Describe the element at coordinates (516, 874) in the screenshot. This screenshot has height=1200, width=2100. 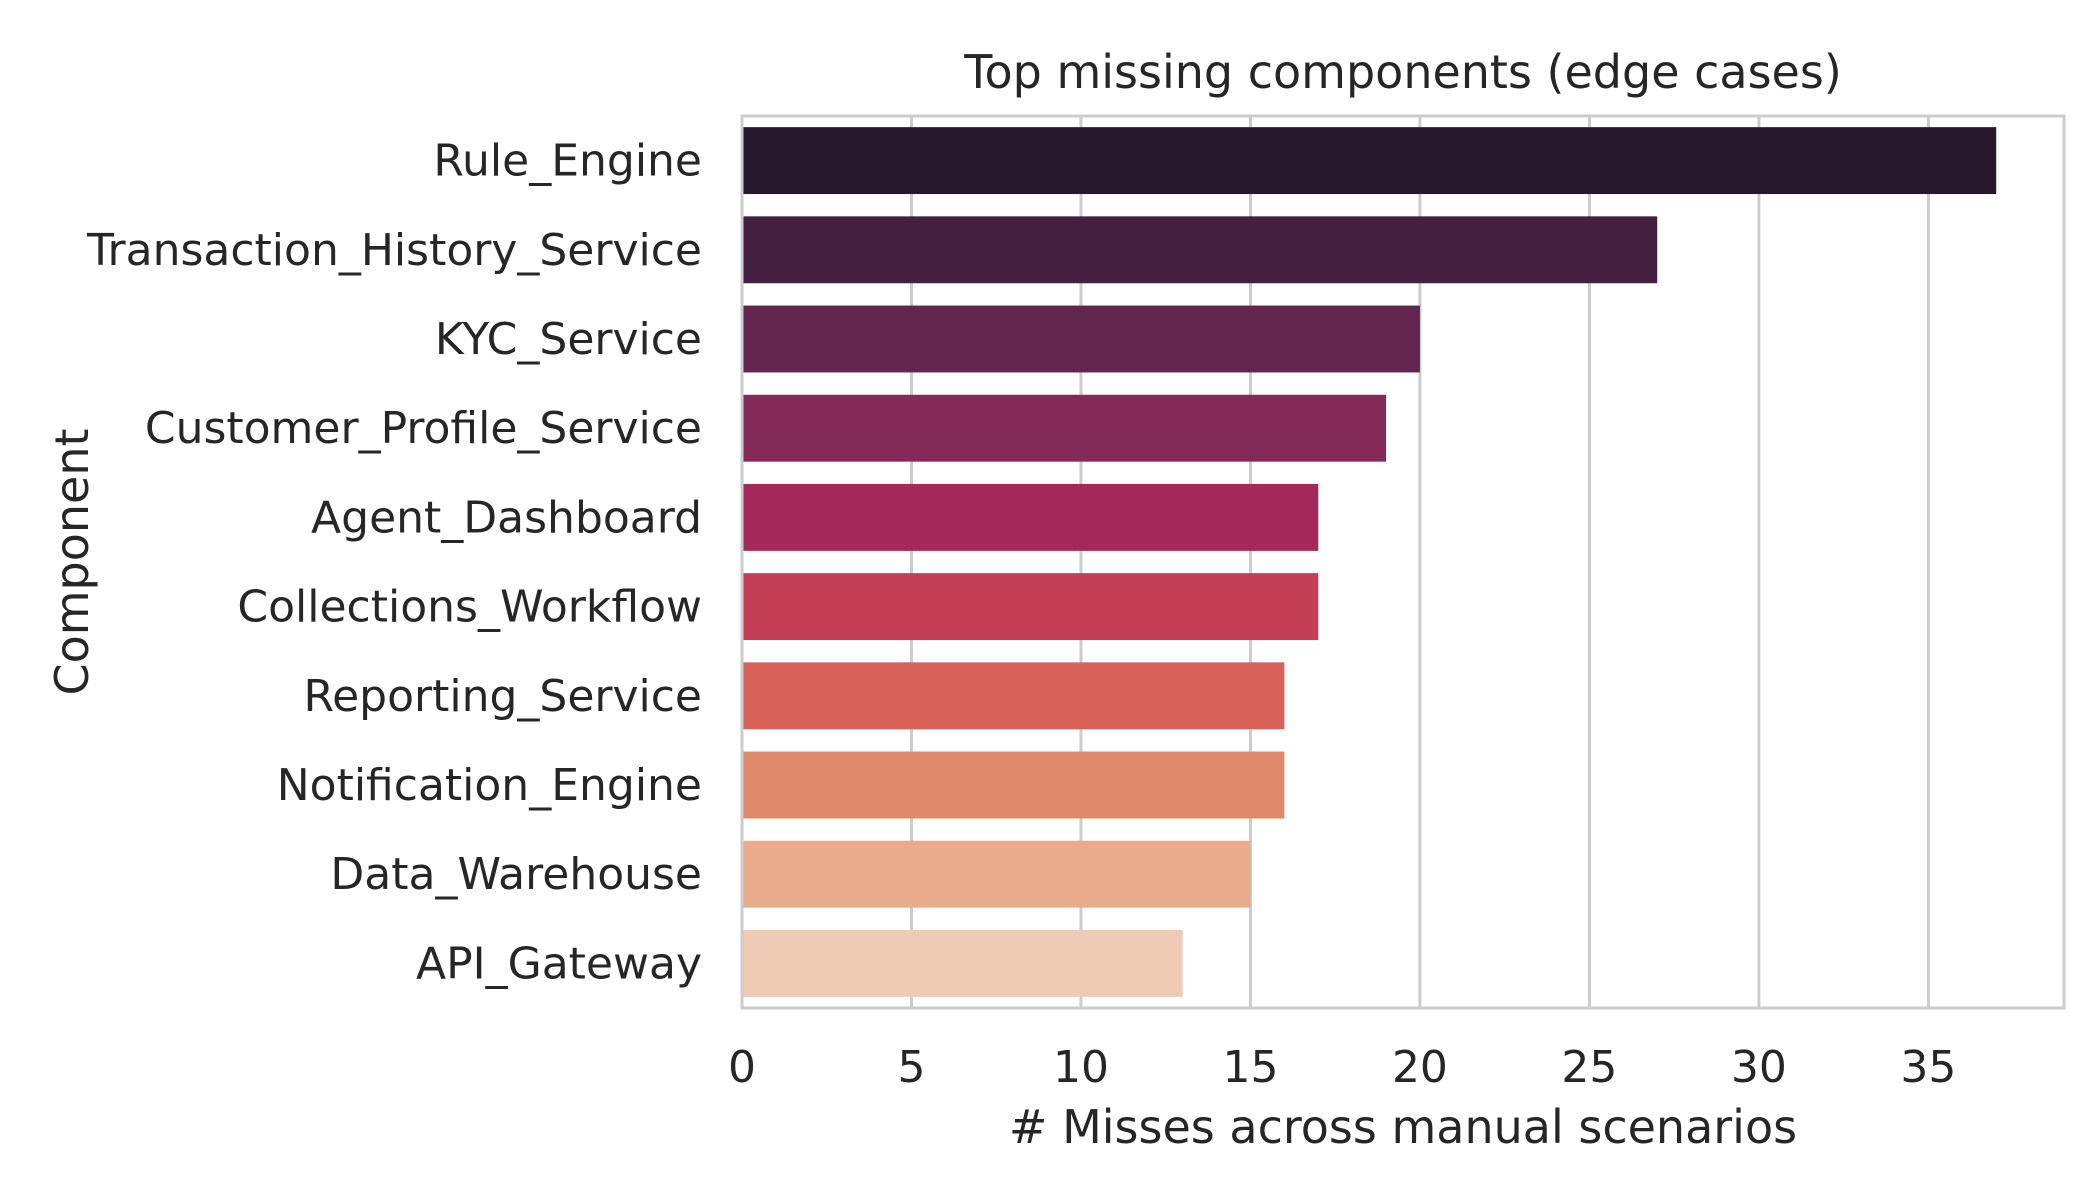
I see `y-category-label: Data_Warehouse` at that location.